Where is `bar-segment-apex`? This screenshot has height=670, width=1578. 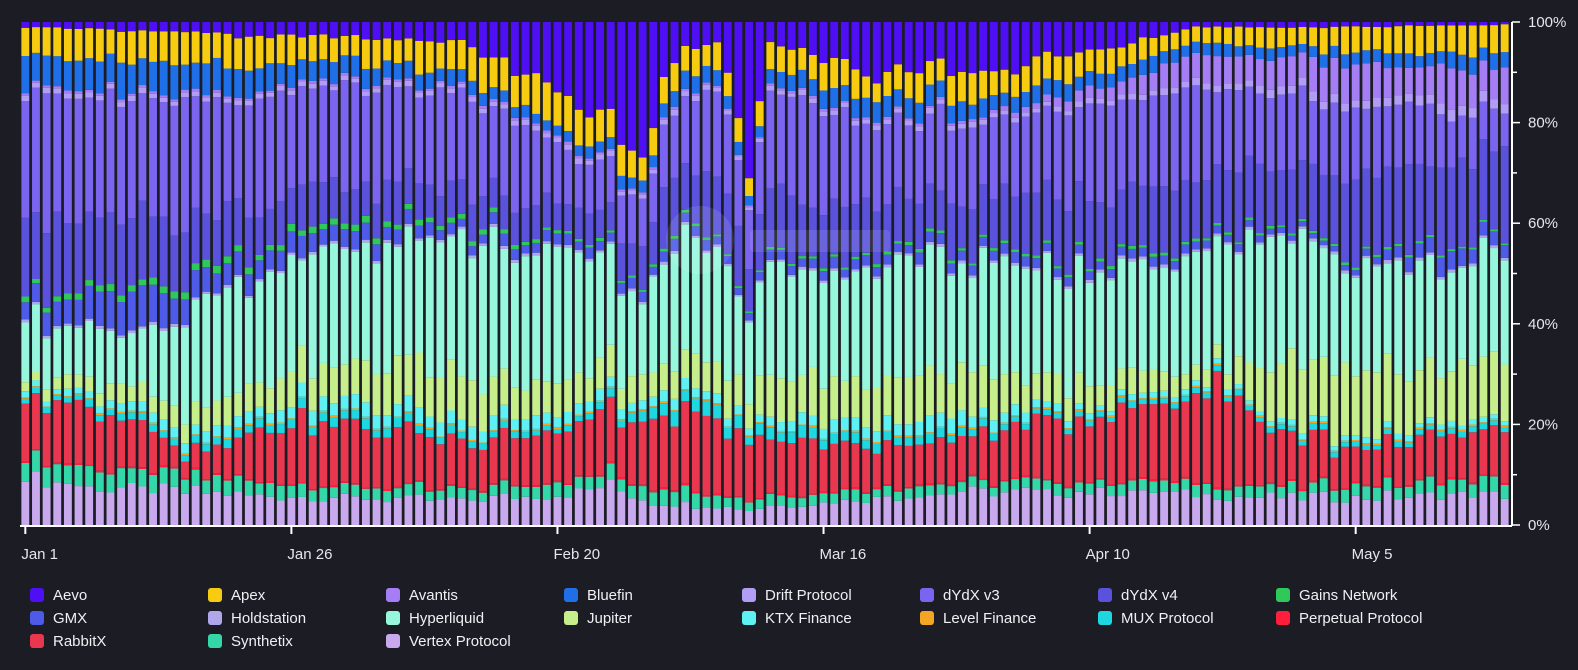 bar-segment-apex is located at coordinates (1345, 40).